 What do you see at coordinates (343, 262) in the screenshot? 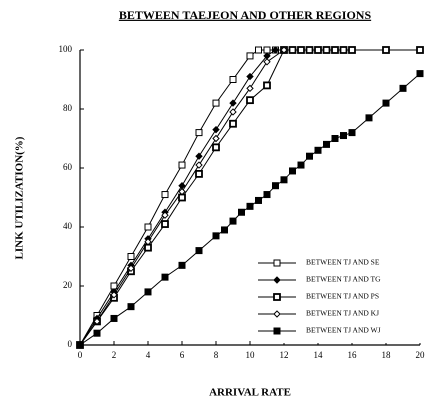
I see `legend-label: BETWEEN TJ AND SE` at bounding box center [343, 262].